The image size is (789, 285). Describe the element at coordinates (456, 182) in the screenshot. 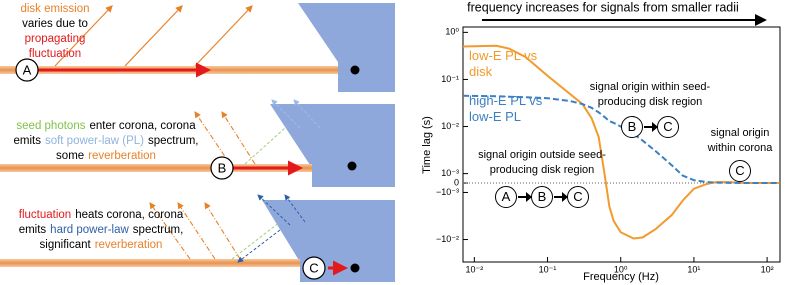

I see `y-tick-label: 0` at that location.